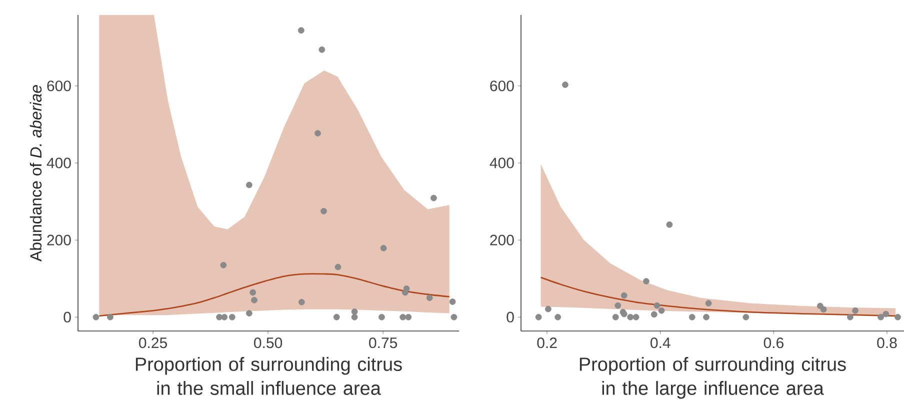 The height and width of the screenshot is (409, 904). I want to click on y-axis-title: Abundance of D. aberiae, so click(36, 173).